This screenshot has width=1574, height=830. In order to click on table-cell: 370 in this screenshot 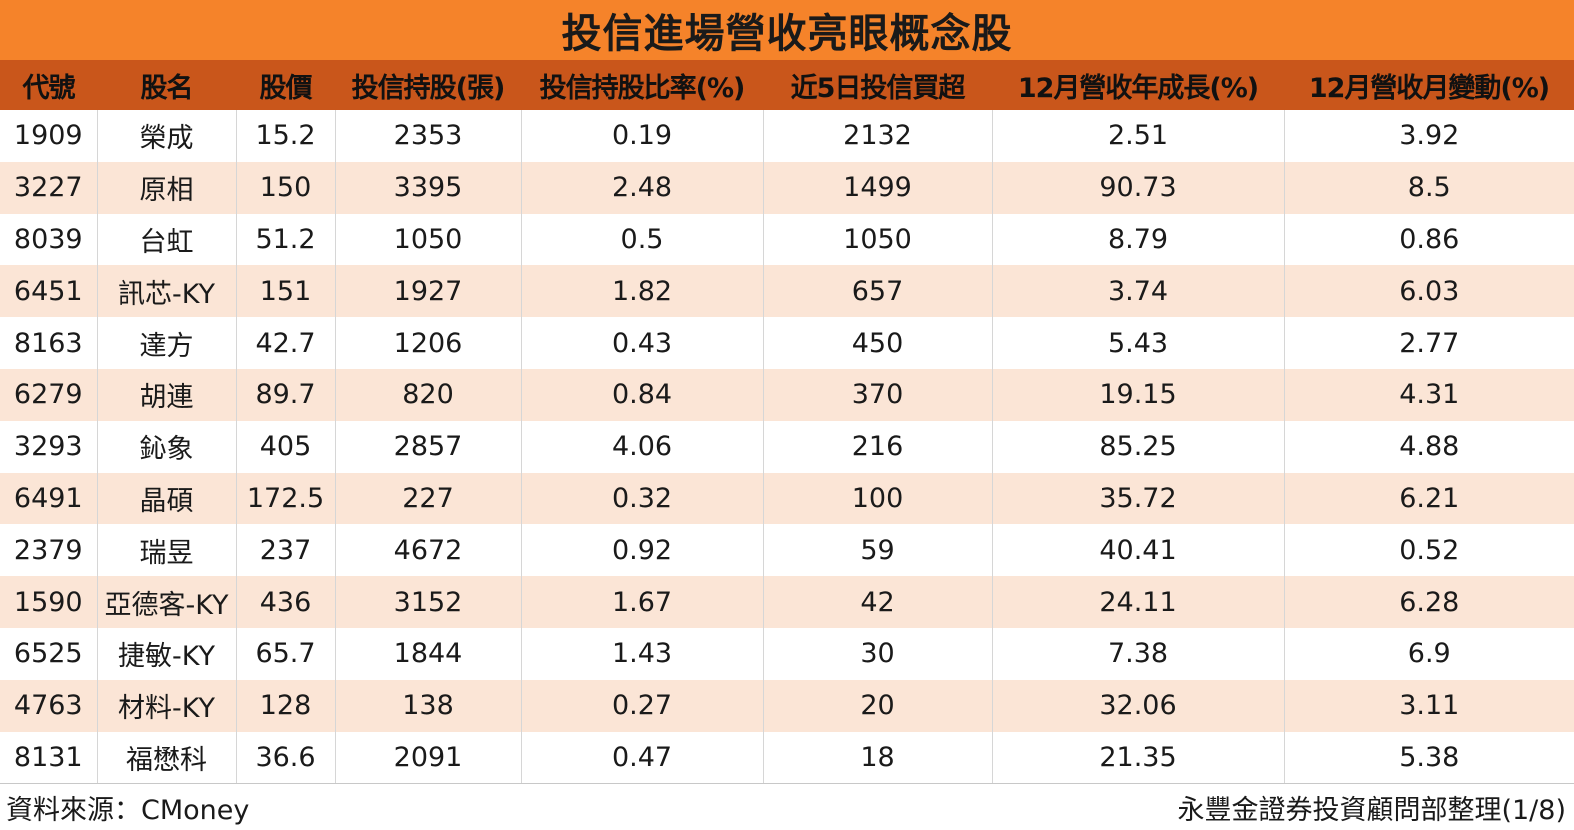, I will do `click(878, 394)`.